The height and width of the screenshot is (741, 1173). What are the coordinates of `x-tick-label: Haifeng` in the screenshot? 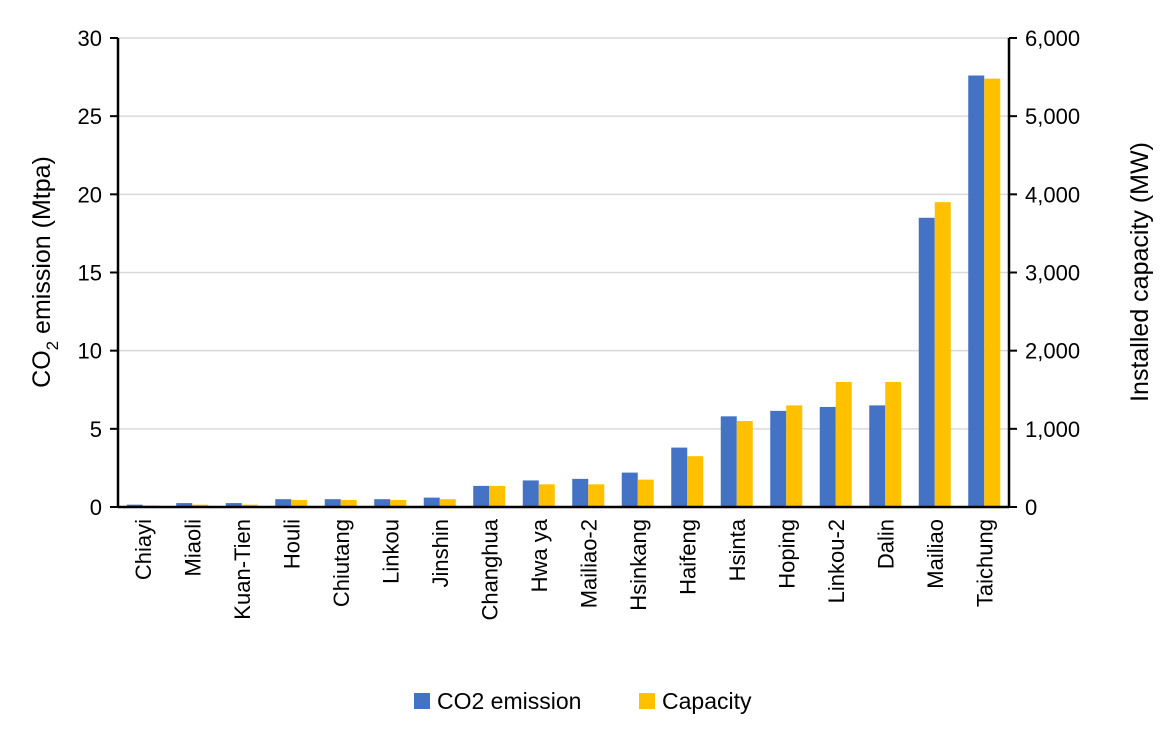 It's located at (687, 557).